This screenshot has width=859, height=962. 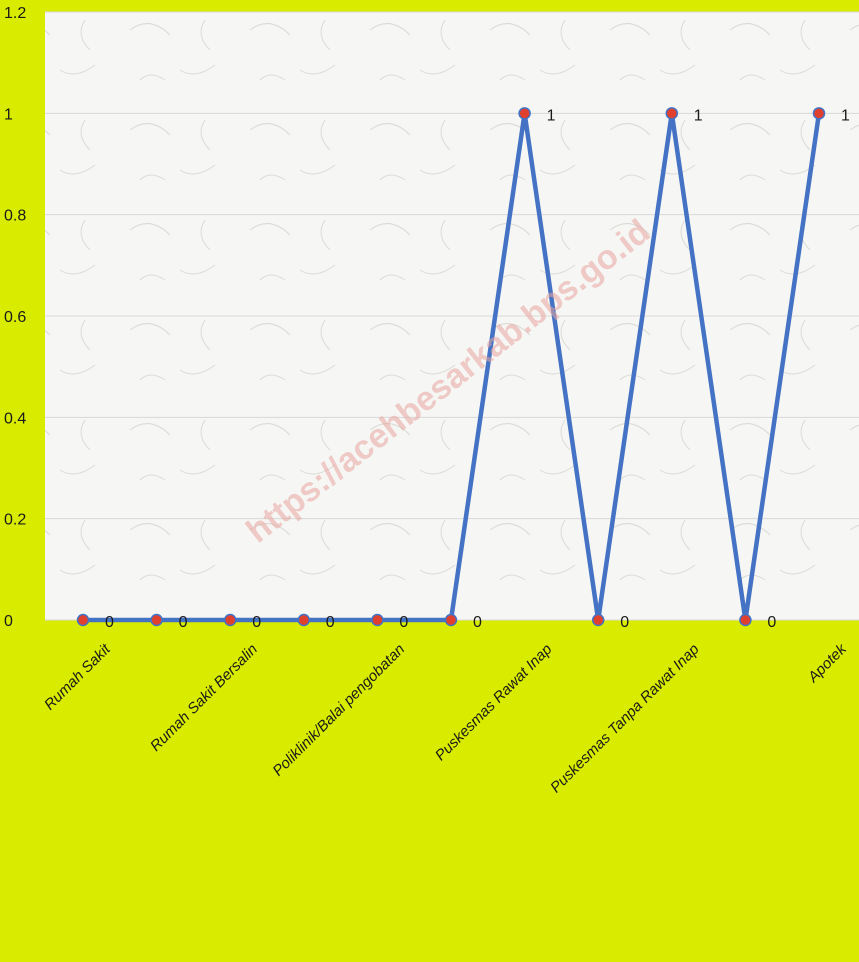 What do you see at coordinates (77, 676) in the screenshot?
I see `x-category-label: Rumah Sakit` at bounding box center [77, 676].